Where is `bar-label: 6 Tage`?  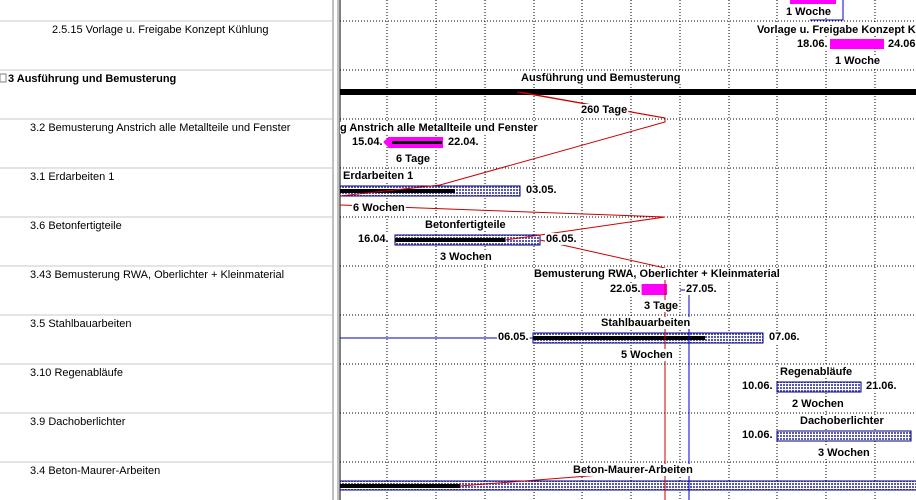 bar-label: 6 Tage is located at coordinates (413, 159).